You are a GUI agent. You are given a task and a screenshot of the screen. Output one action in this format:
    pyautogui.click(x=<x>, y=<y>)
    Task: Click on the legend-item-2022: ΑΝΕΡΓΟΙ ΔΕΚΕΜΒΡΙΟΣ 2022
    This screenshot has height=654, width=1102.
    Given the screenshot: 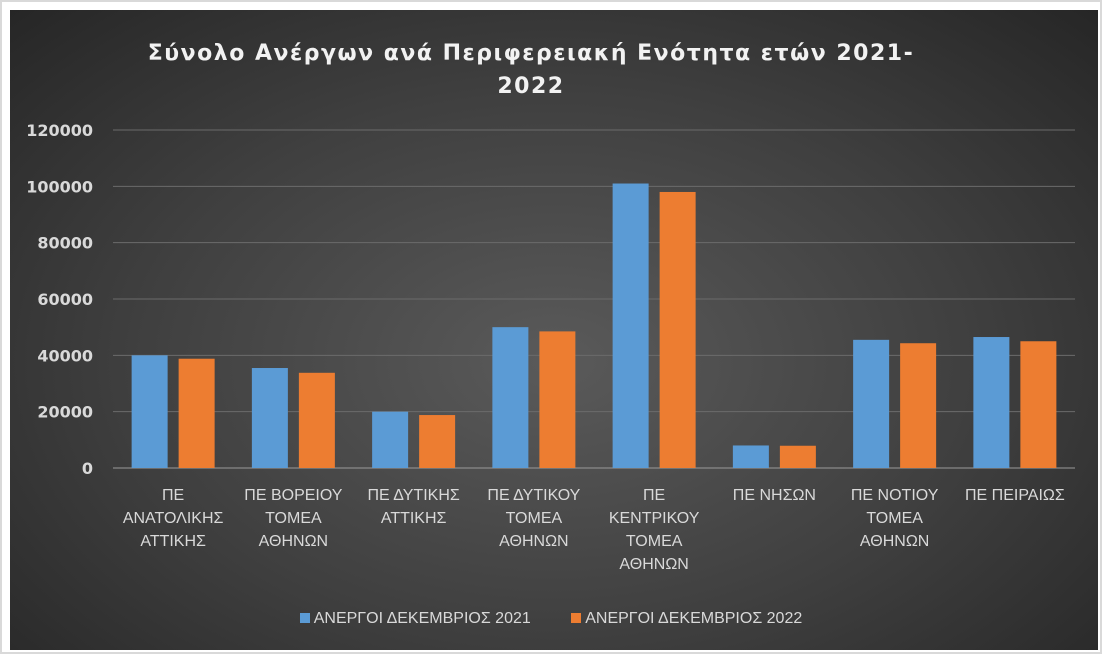 What is the action you would take?
    pyautogui.click(x=686, y=619)
    